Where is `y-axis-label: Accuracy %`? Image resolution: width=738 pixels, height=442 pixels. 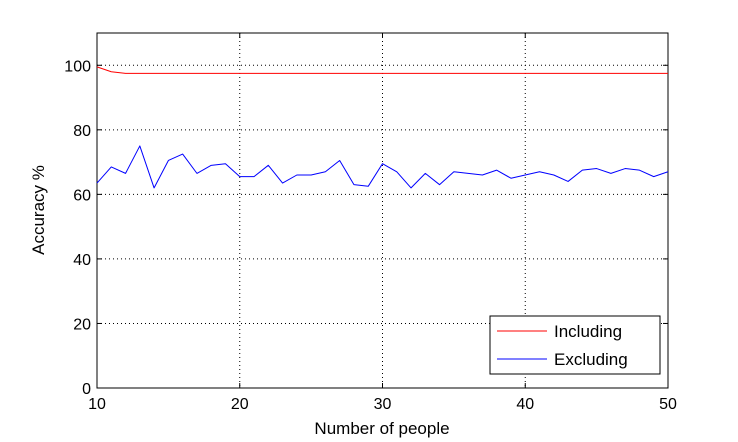
y-axis-label: Accuracy % is located at coordinates (38, 210).